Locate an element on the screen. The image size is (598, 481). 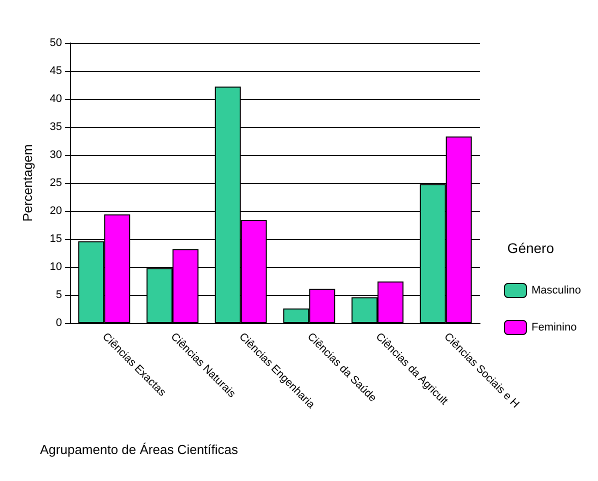
y-tick-label: 5 is located at coordinates (59, 295).